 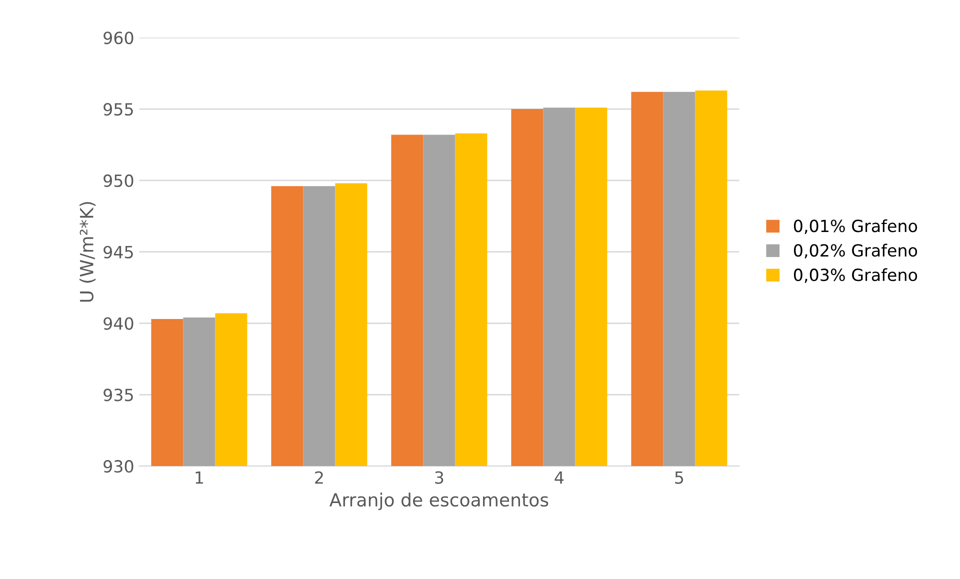 I want to click on y-tick-label: 930, so click(x=119, y=466).